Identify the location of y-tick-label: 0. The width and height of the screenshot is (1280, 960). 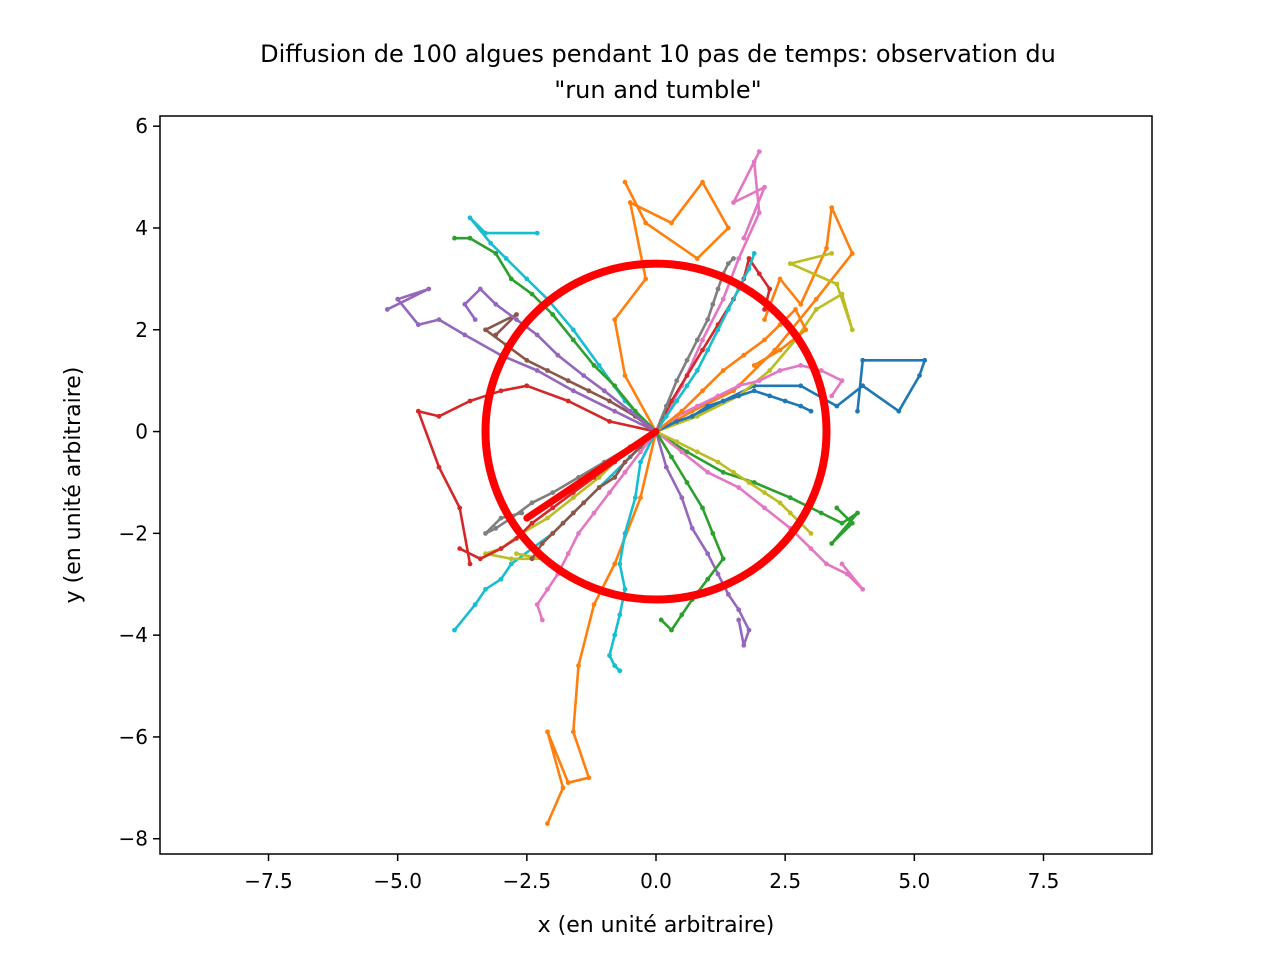
(141, 432).